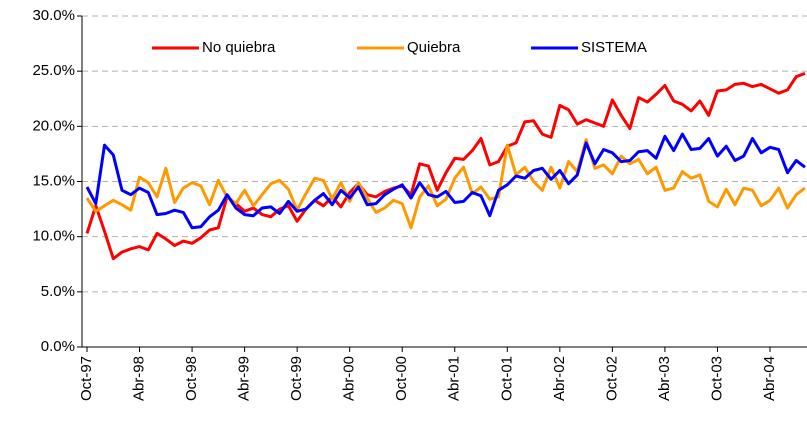 Image resolution: width=807 pixels, height=437 pixels. What do you see at coordinates (53, 70) in the screenshot?
I see `y-tick-label: 25.0%` at bounding box center [53, 70].